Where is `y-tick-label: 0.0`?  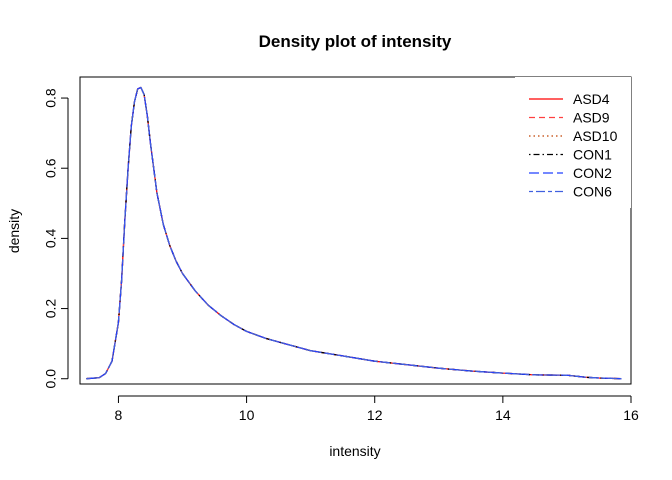 y-tick-label: 0.0 is located at coordinates (51, 379).